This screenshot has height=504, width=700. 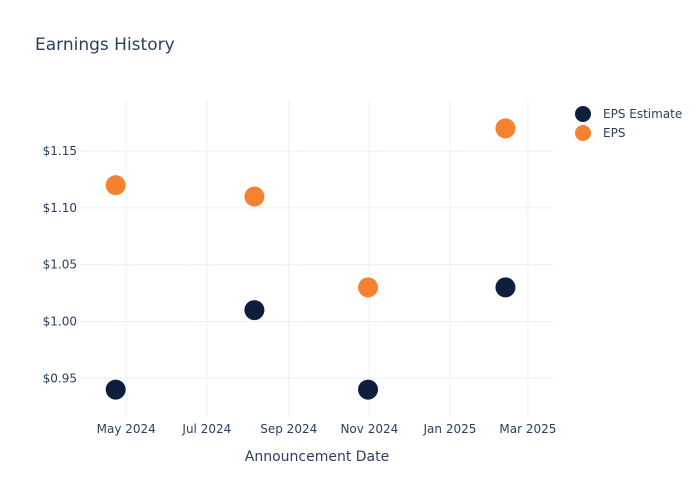 I want to click on legend: EPS Estimate EPS, so click(x=628, y=123).